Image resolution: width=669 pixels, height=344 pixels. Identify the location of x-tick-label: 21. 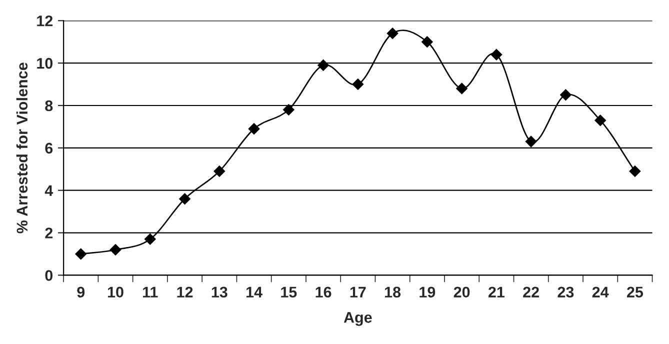
(496, 292).